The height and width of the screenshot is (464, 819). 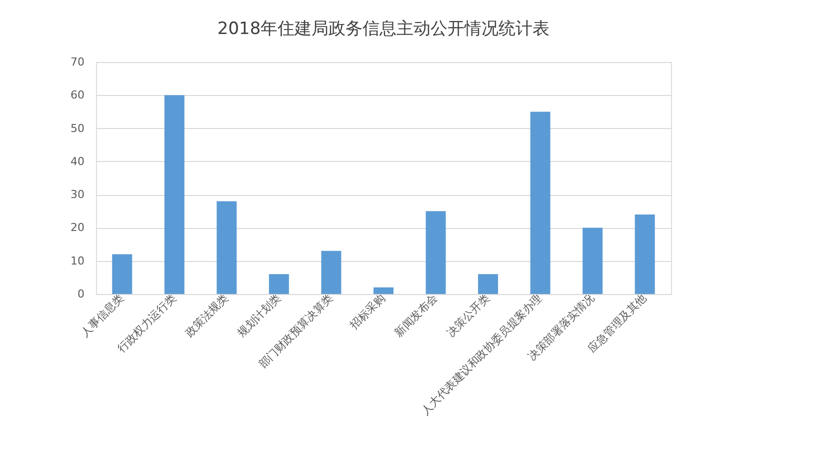 What do you see at coordinates (367, 312) in the screenshot?
I see `x-tick-label: 招标采购` at bounding box center [367, 312].